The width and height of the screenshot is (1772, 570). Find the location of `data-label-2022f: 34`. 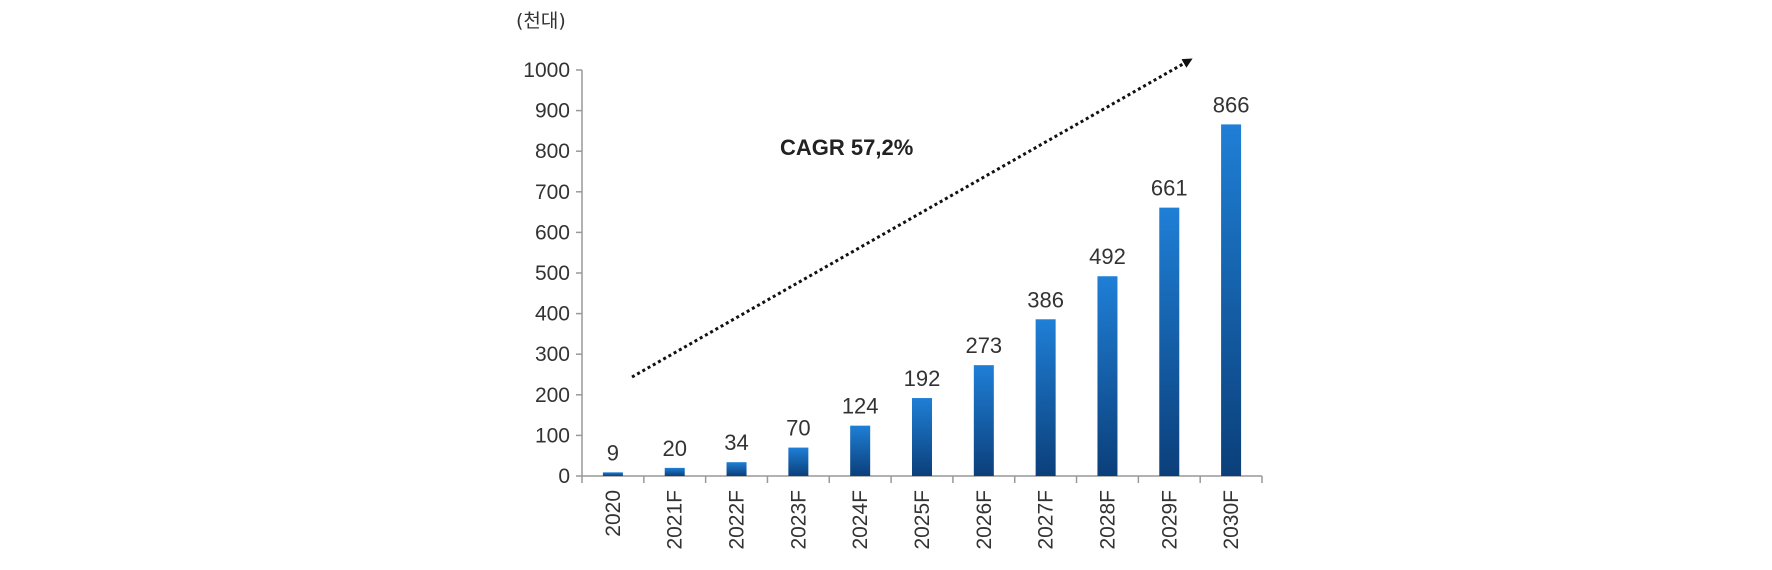

data-label-2022f: 34 is located at coordinates (736, 442).